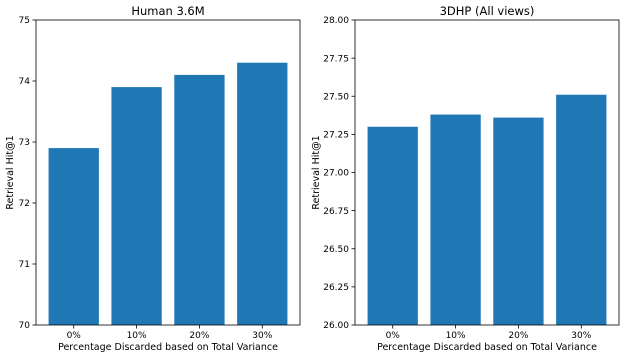  What do you see at coordinates (24, 143) in the screenshot?
I see `y-tick-label: 73` at bounding box center [24, 143].